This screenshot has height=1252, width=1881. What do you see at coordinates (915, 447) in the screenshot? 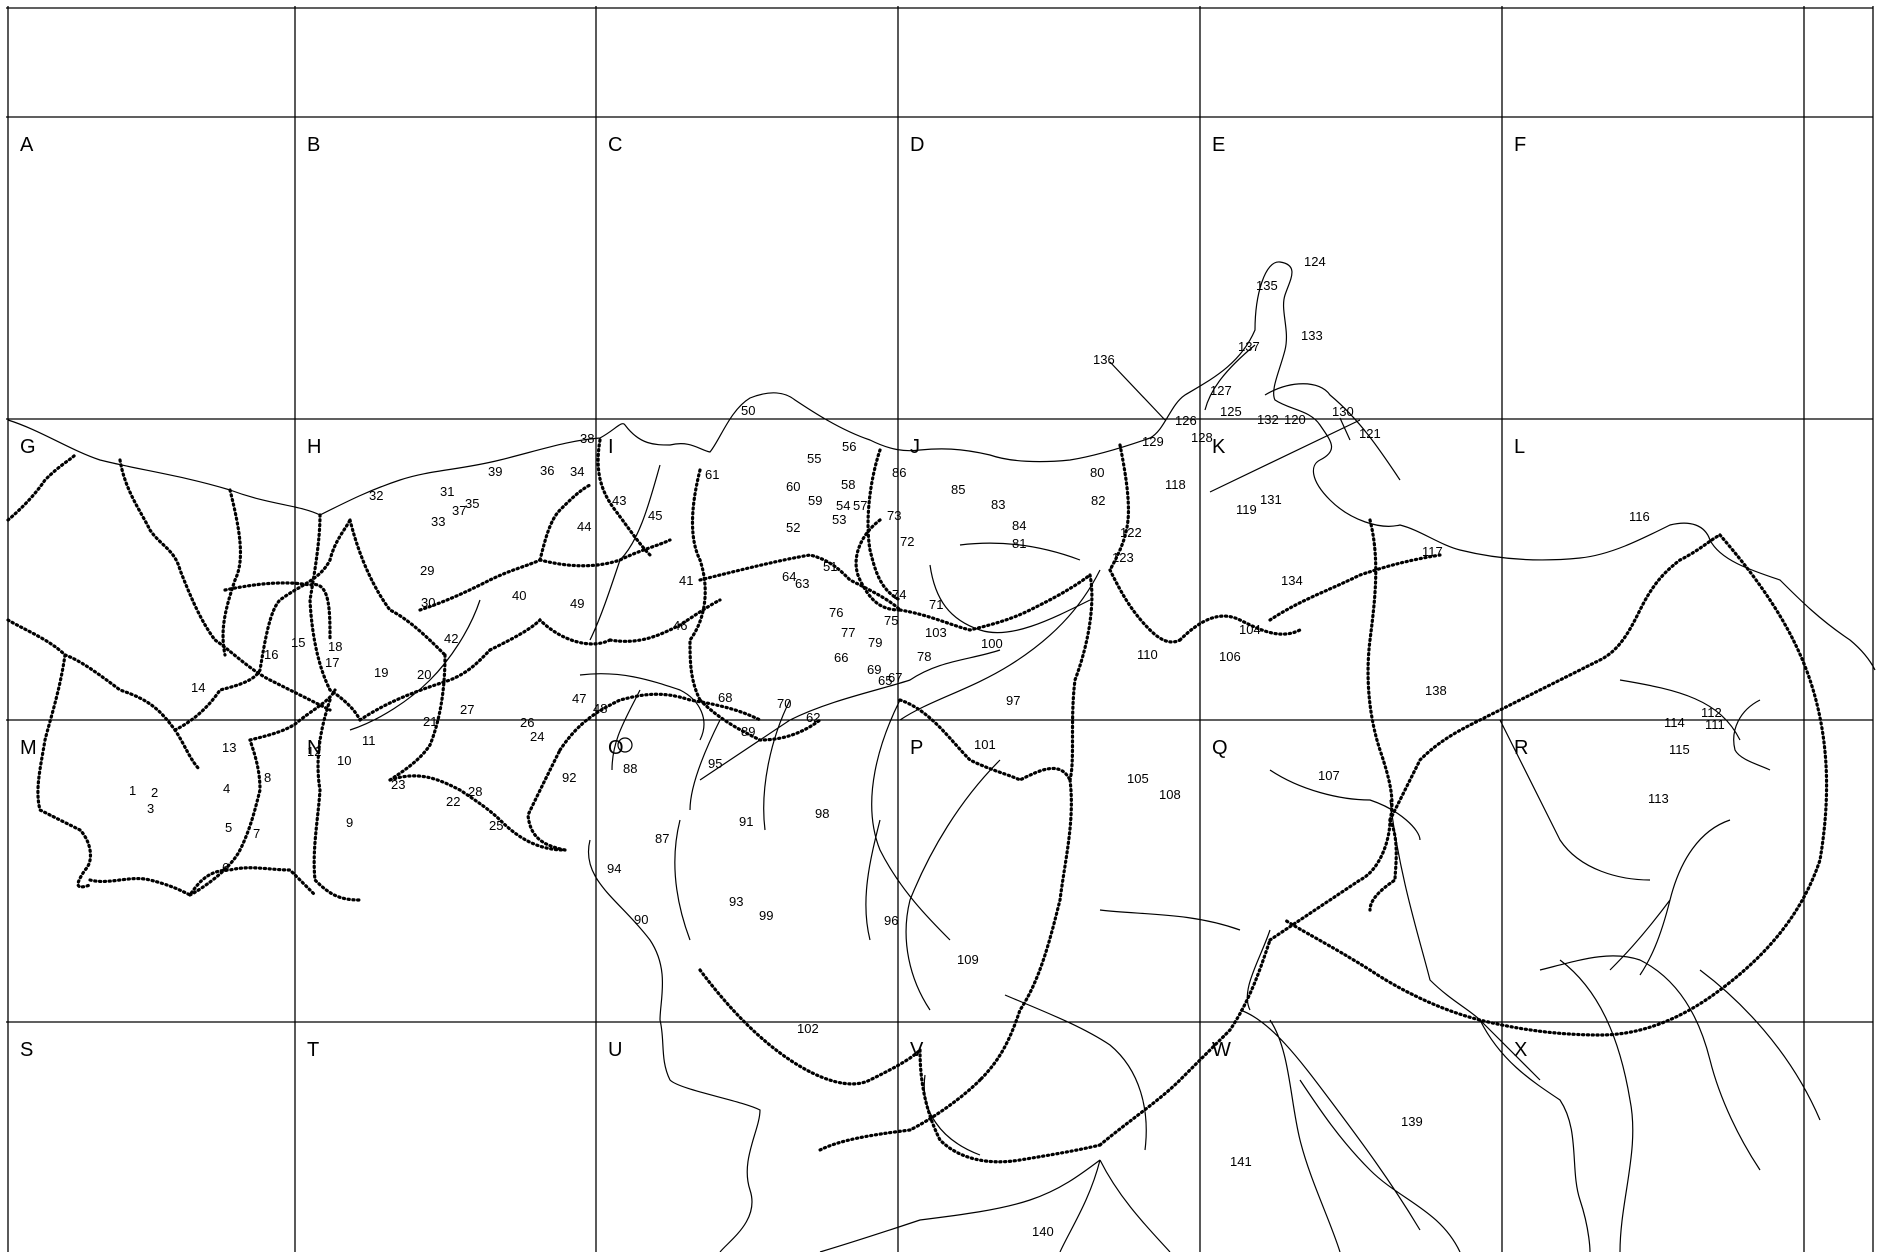
I see `grid-cell-label: J` at bounding box center [915, 447].